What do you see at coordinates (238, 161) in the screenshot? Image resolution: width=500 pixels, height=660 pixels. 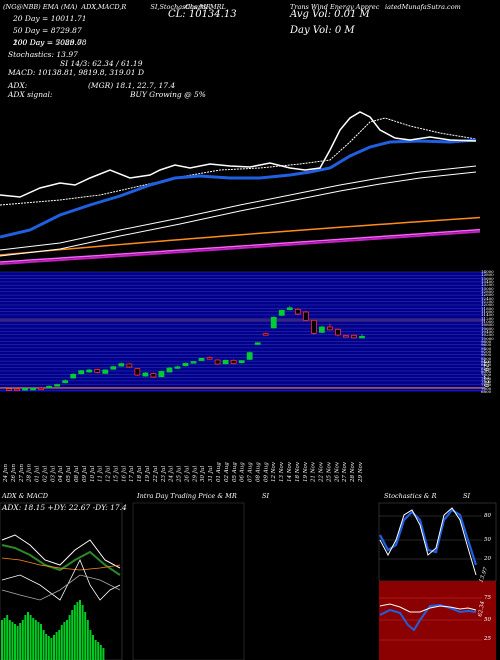 I see `ema-50-line` at bounding box center [238, 161].